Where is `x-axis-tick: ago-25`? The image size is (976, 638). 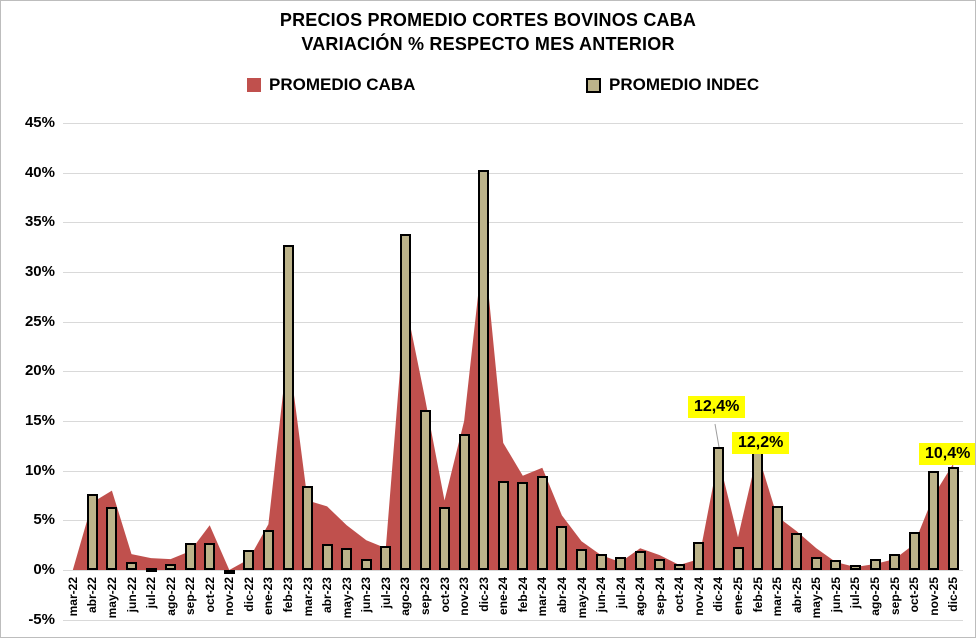 x-axis-tick: ago-25 is located at coordinates (875, 596).